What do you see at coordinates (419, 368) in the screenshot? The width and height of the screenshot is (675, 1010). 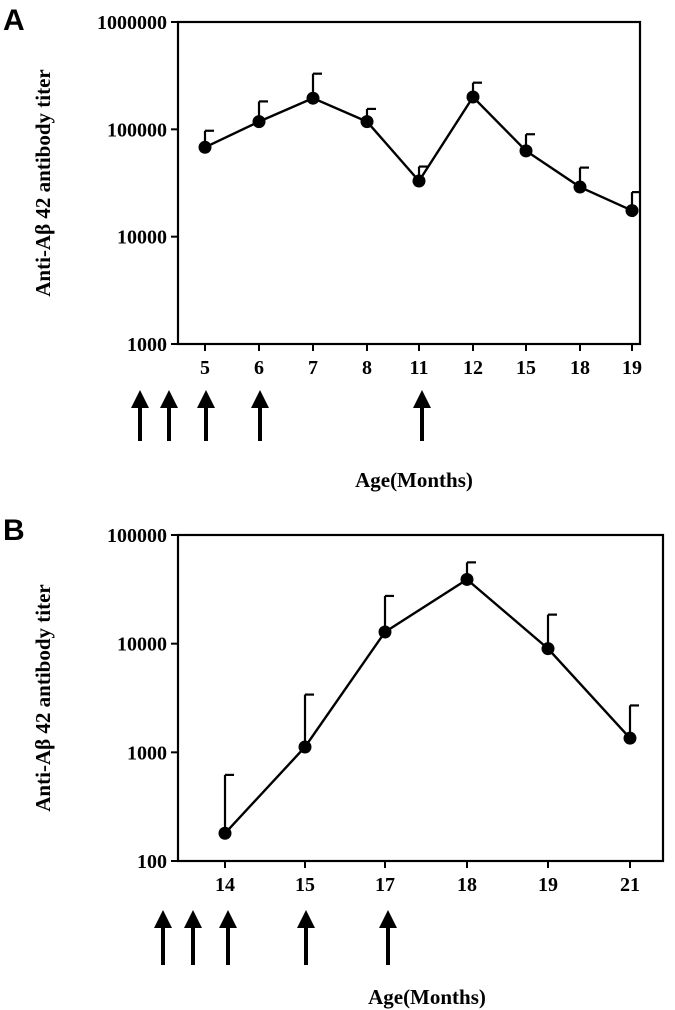 I see `x-tick-label: 11` at bounding box center [419, 368].